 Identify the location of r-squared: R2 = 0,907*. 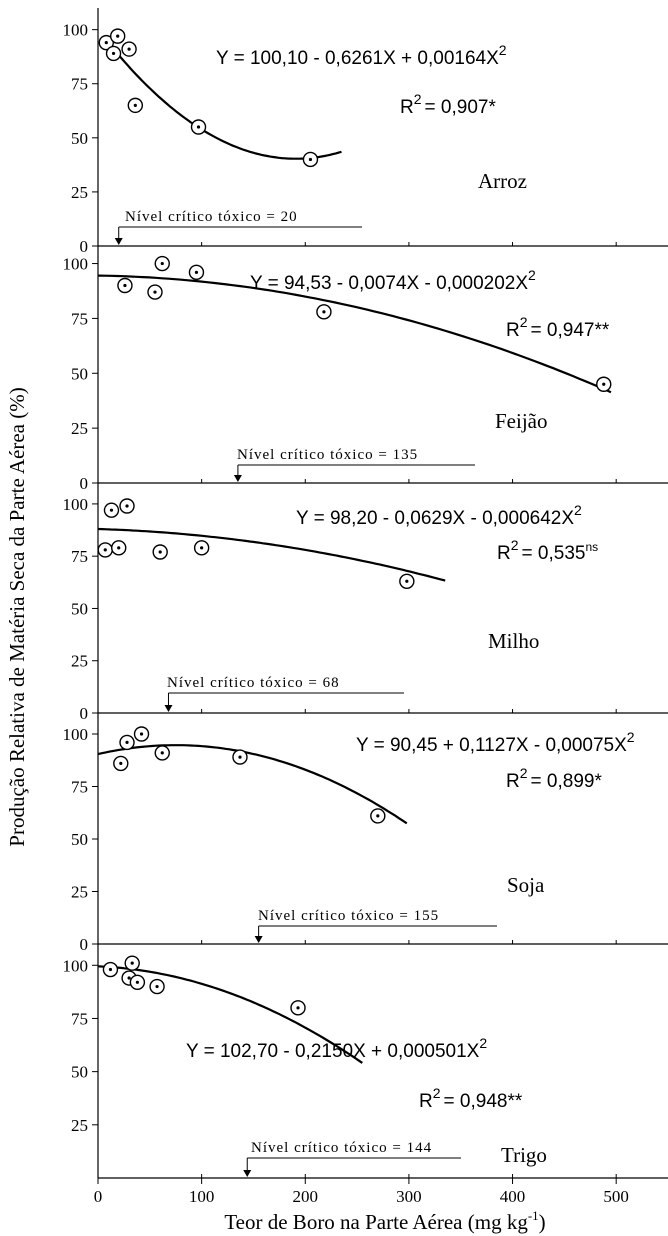
(448, 104).